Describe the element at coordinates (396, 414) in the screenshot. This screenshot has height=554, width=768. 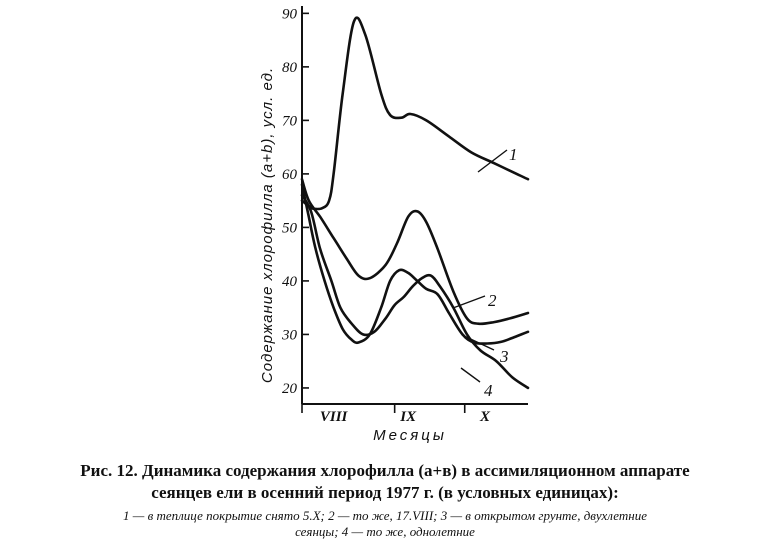
I see `x-axis-ticks: VIII IX X` at that location.